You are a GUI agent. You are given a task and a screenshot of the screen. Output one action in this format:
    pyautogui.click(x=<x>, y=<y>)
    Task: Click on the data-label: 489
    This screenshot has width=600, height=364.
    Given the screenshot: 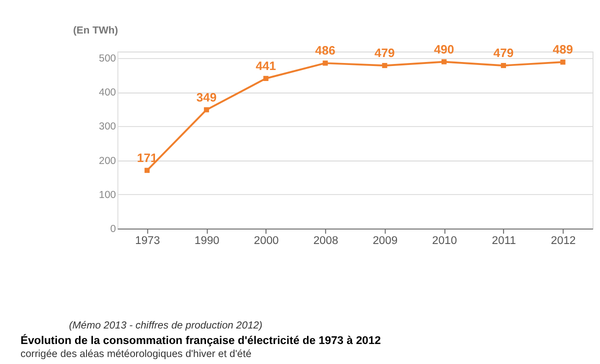 What is the action you would take?
    pyautogui.click(x=563, y=49)
    